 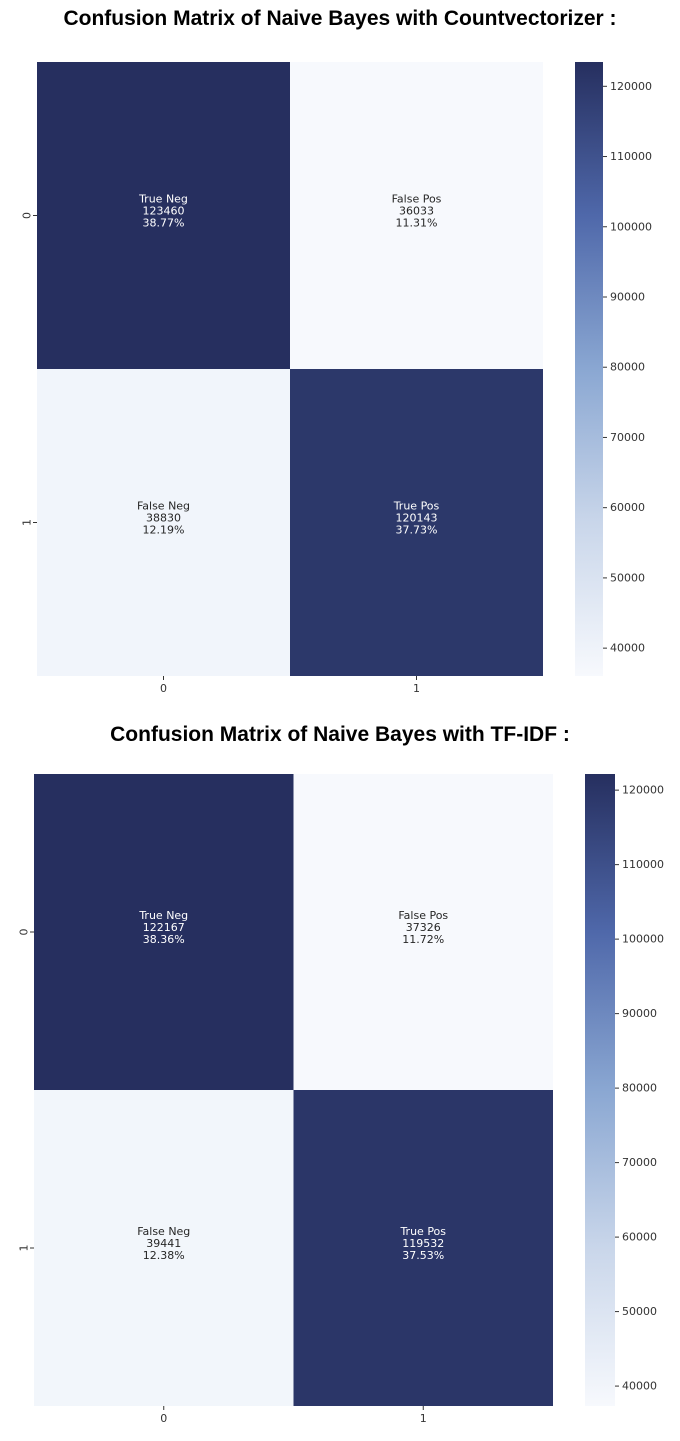 What do you see at coordinates (643, 790) in the screenshot?
I see `chart-2-colorbar-tick-8: 120000` at bounding box center [643, 790].